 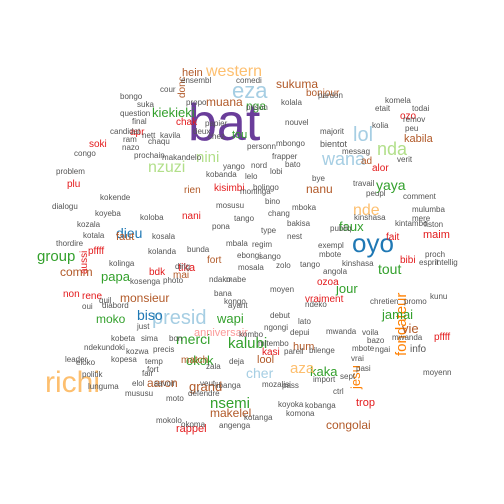 What do you see at coordinates (299, 223) in the screenshot?
I see `word-item: bakisa` at bounding box center [299, 223].